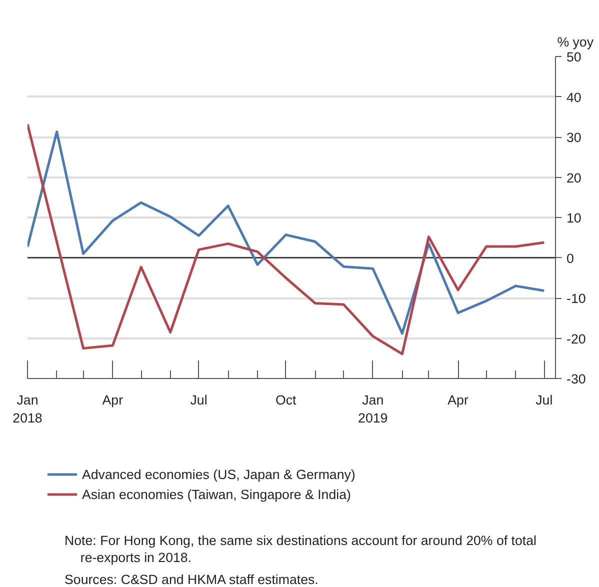  What do you see at coordinates (576, 379) in the screenshot?
I see `y-tick-label: -30` at bounding box center [576, 379].